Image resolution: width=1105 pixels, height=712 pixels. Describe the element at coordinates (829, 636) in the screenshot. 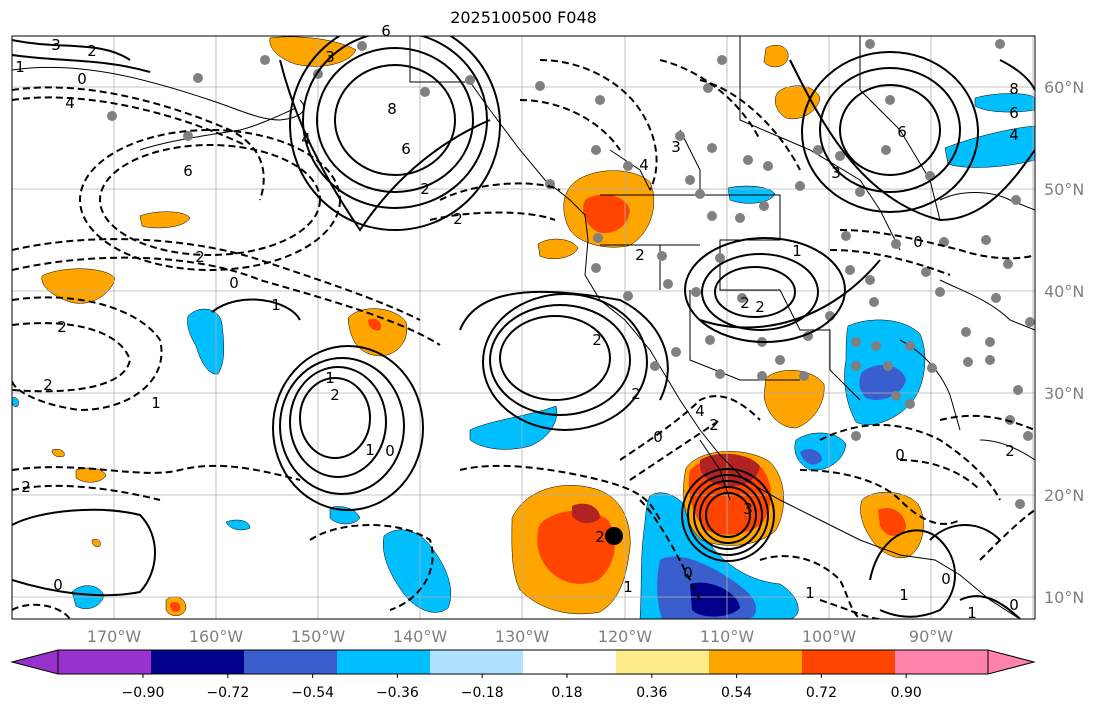

I see `lon-label: 100°W` at that location.